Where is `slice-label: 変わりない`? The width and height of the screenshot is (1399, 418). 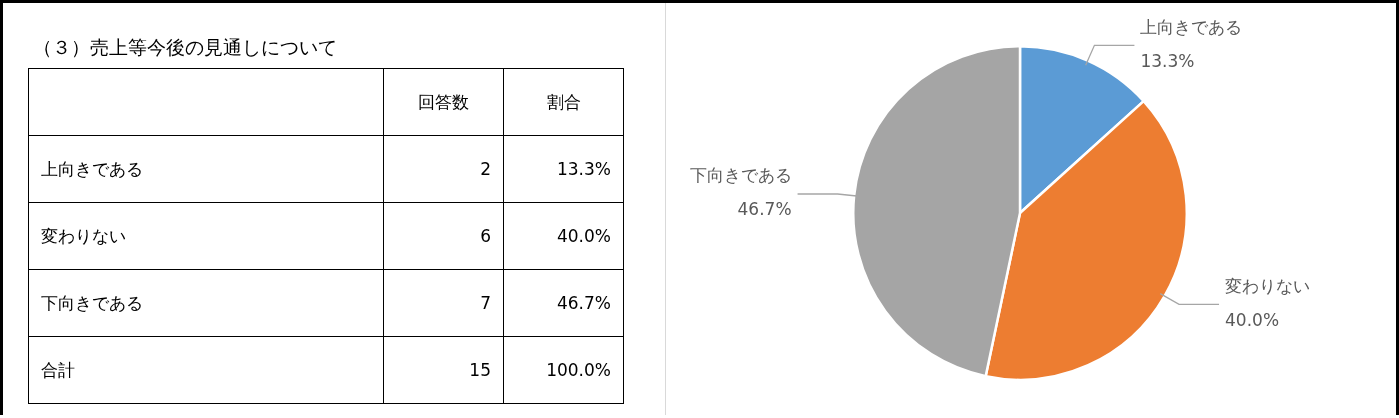 slice-label: 変わりない is located at coordinates (1268, 285).